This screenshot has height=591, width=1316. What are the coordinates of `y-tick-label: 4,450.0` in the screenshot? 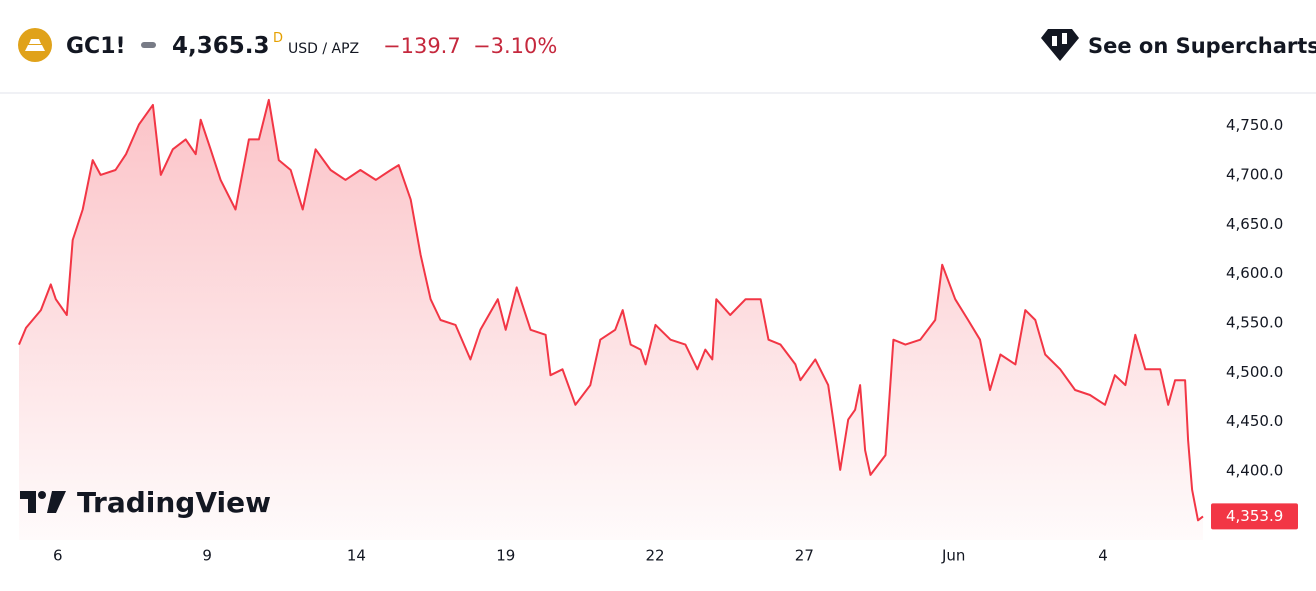 It's located at (1254, 421).